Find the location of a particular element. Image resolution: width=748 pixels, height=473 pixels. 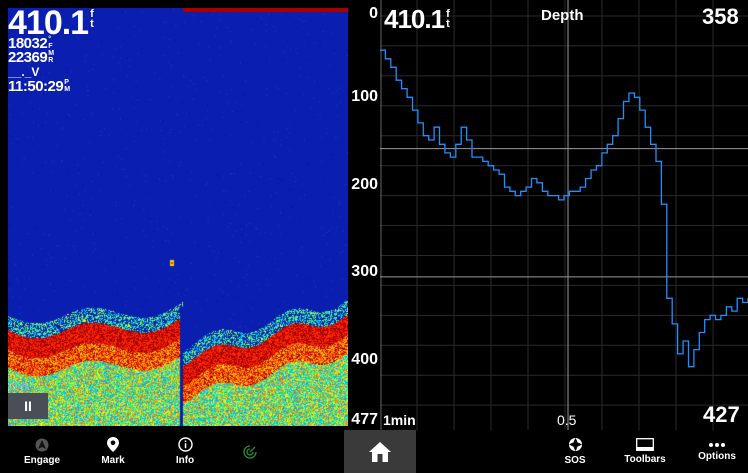

radar-button is located at coordinates (250, 451).